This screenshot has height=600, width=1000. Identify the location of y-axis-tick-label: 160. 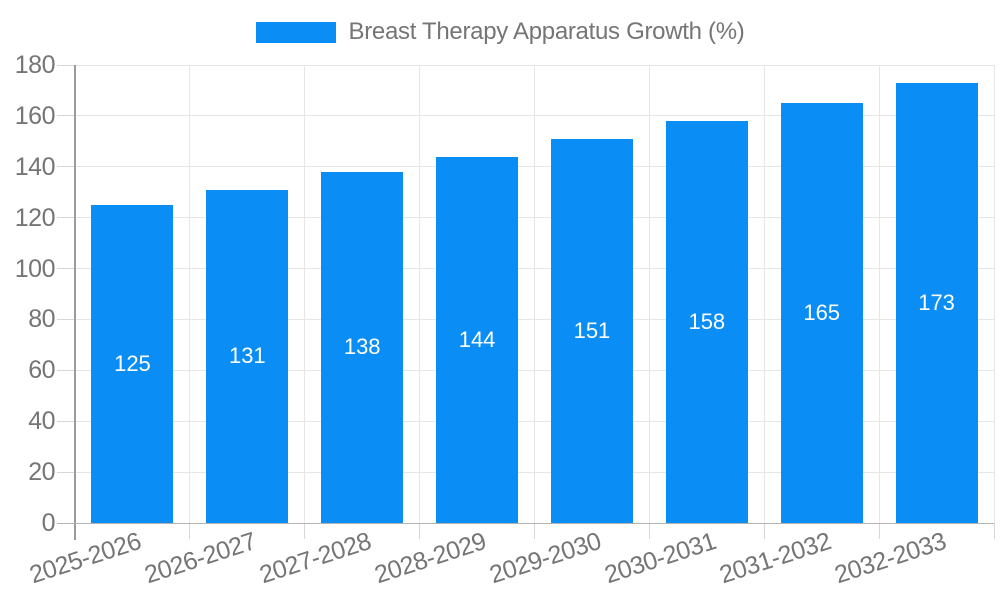
(35, 115).